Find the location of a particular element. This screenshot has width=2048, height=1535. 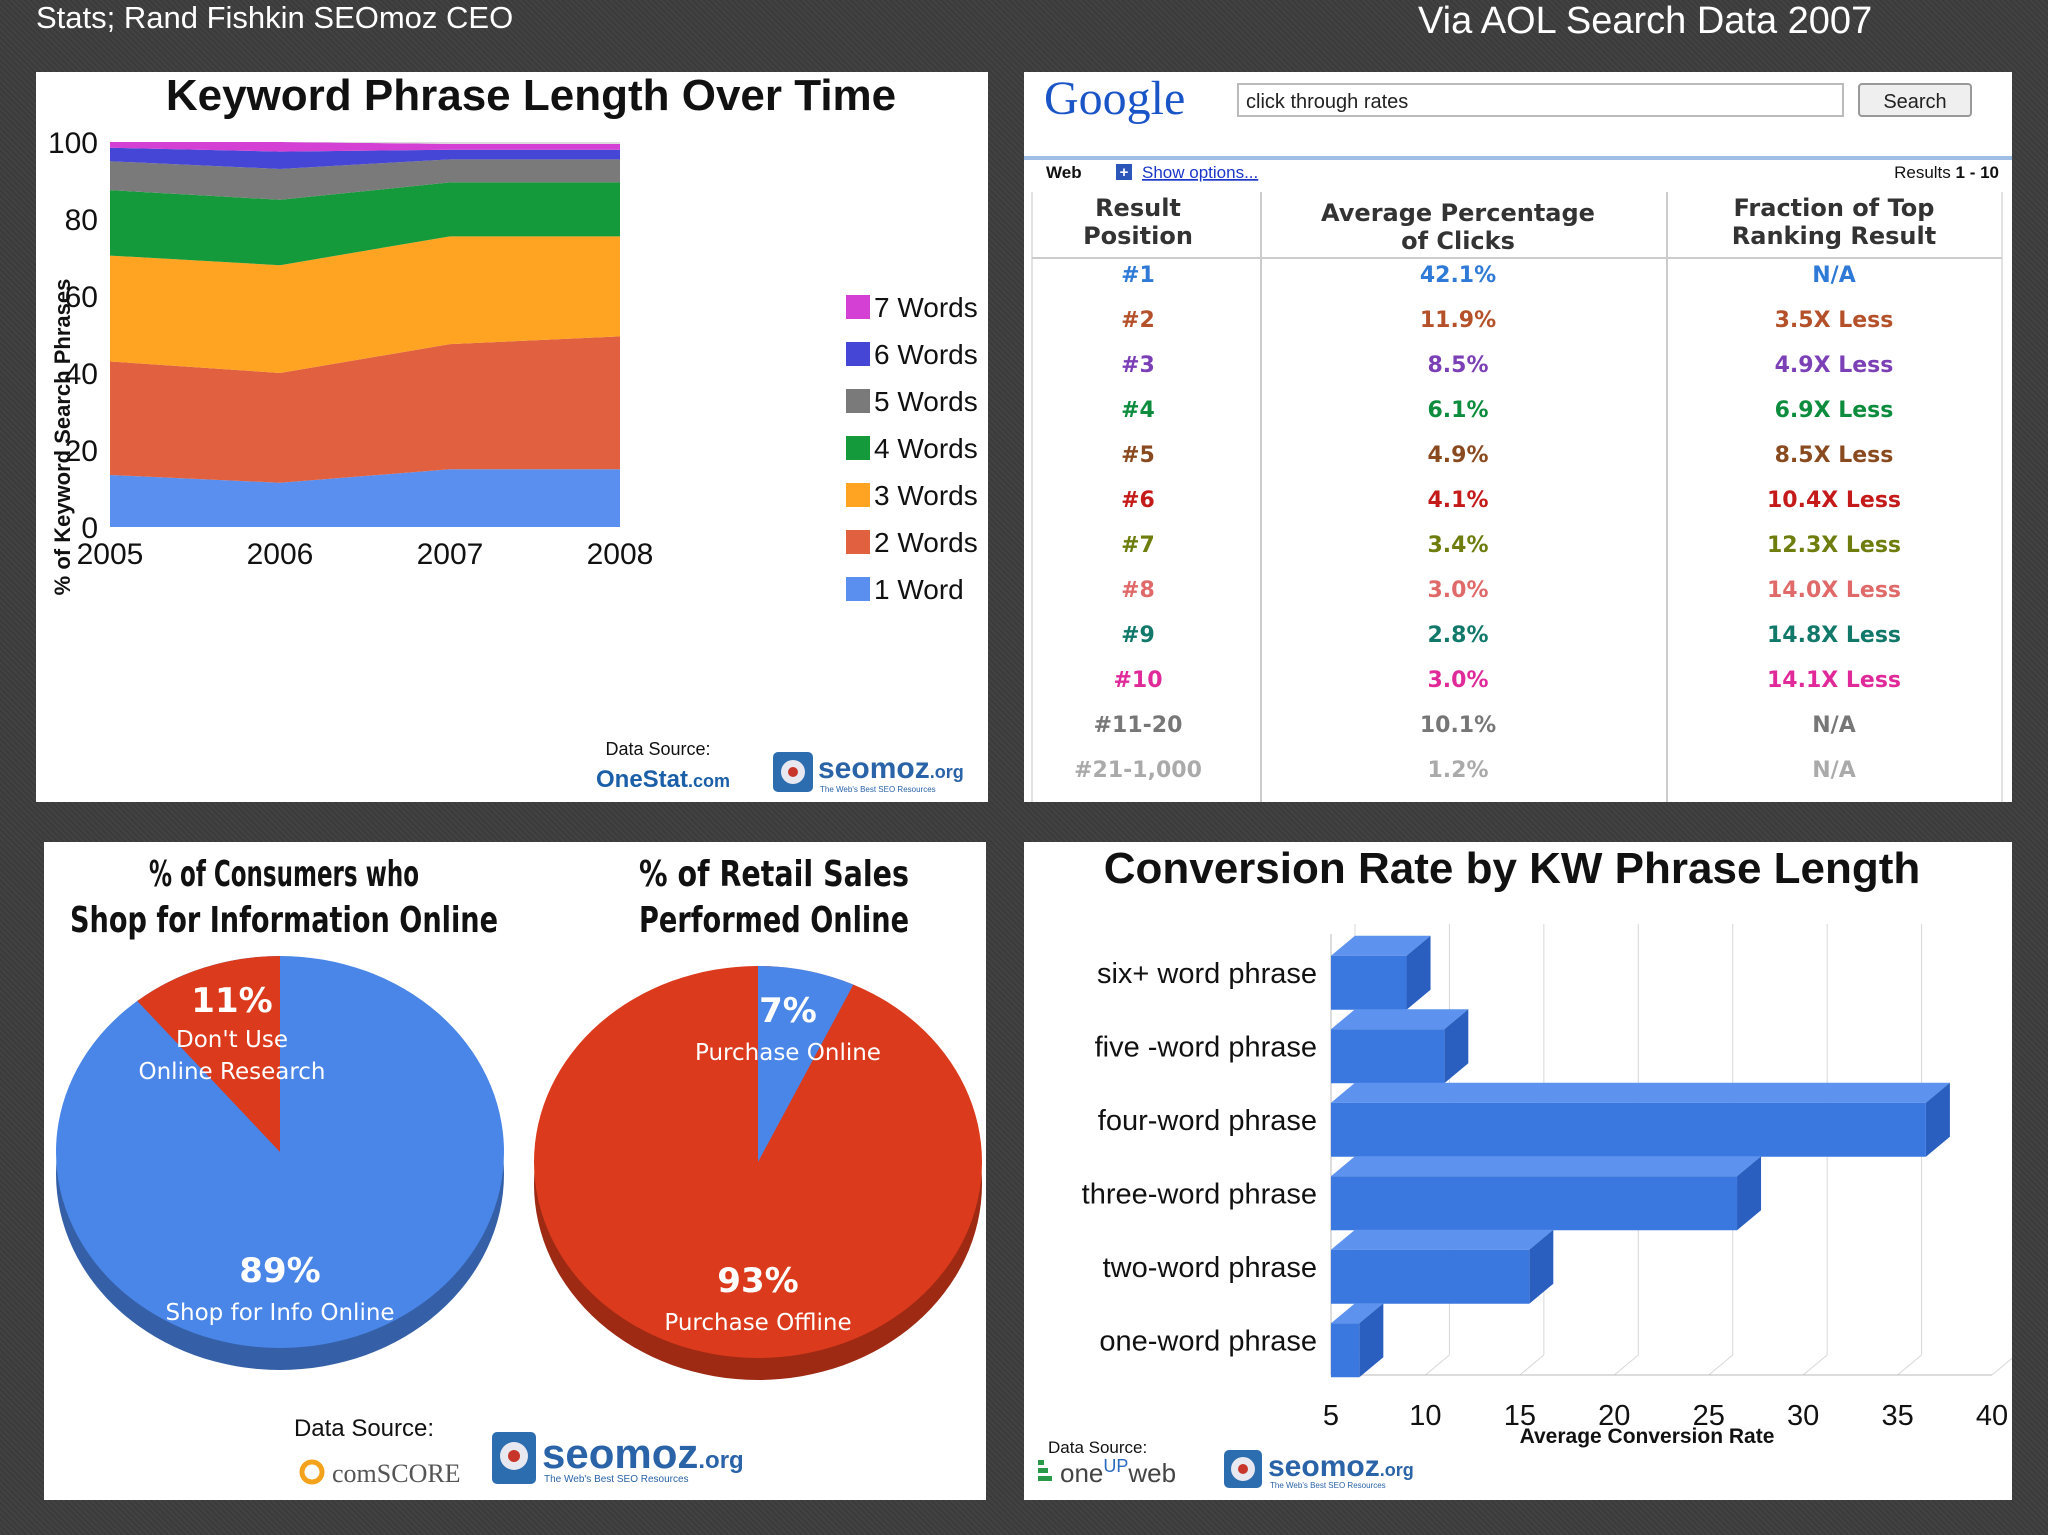

bar-three-word-phrase is located at coordinates (1546, 1193).